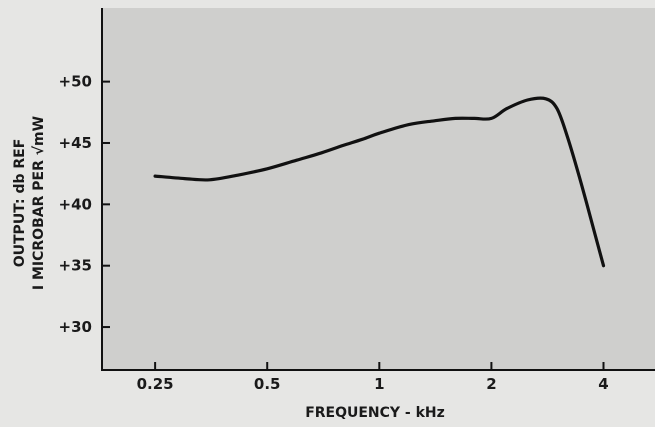  I want to click on y-tick-label: +30, so click(75, 327).